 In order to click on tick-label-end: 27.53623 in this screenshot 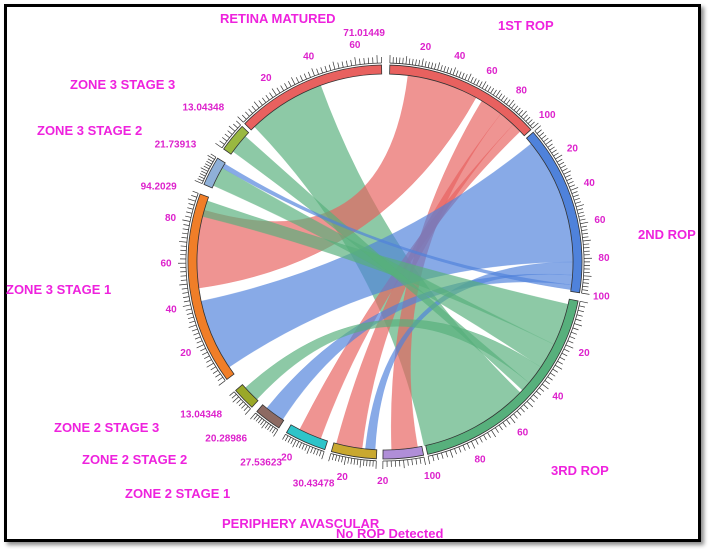, I will do `click(261, 462)`.